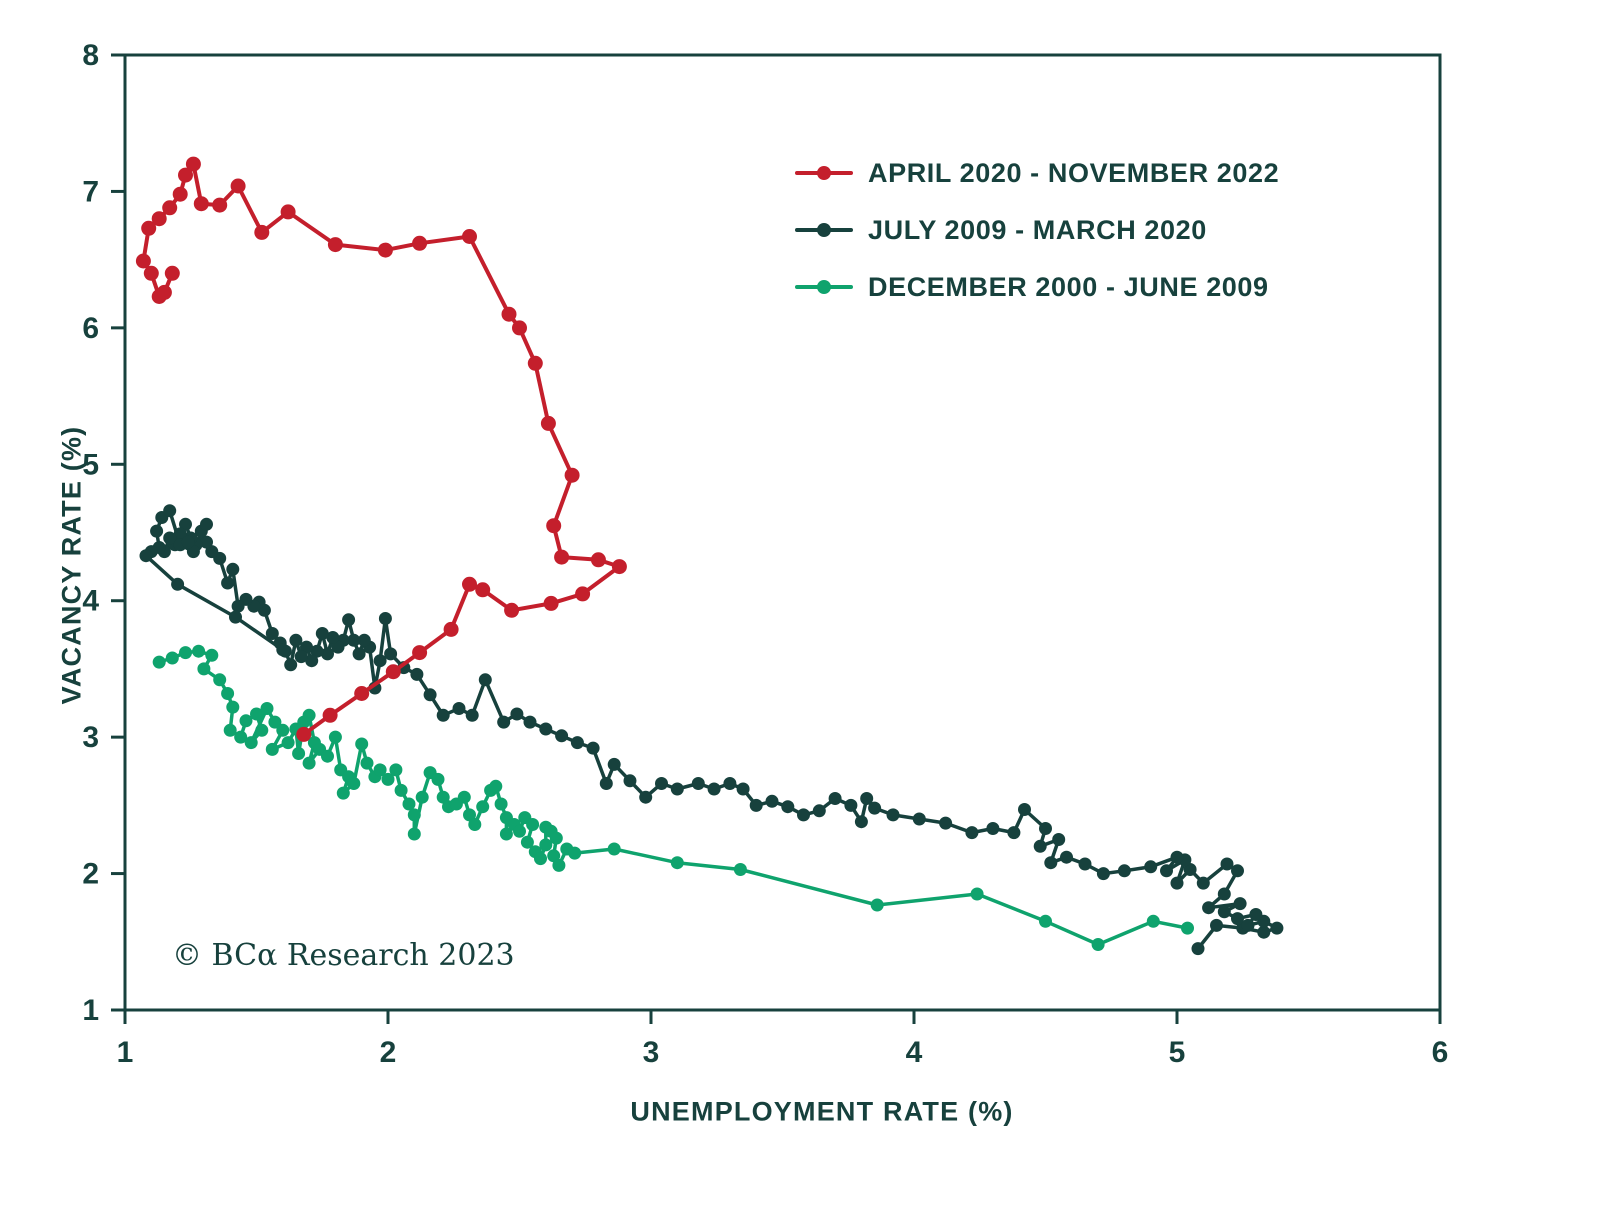  I want to click on copyright-note: © BCα Research 2023, so click(343, 955).